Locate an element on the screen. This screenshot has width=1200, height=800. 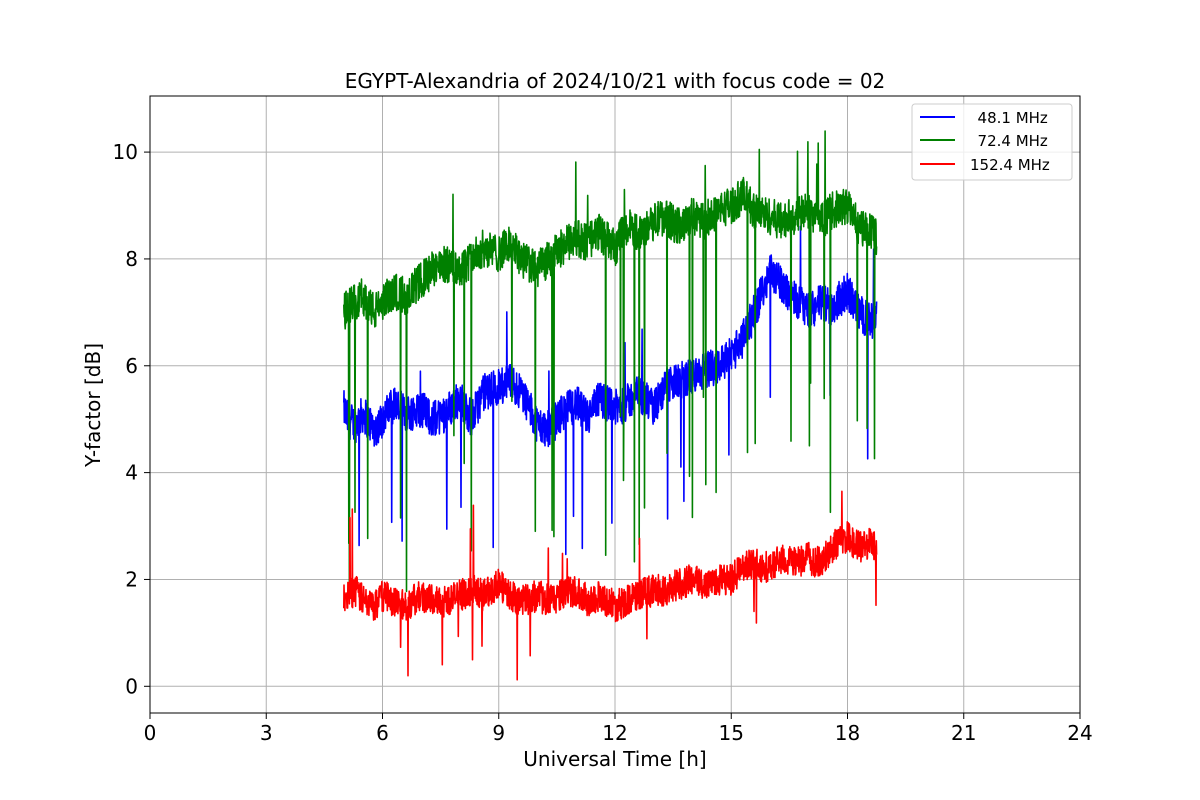
x-tick-label: 12 is located at coordinates (614, 733).